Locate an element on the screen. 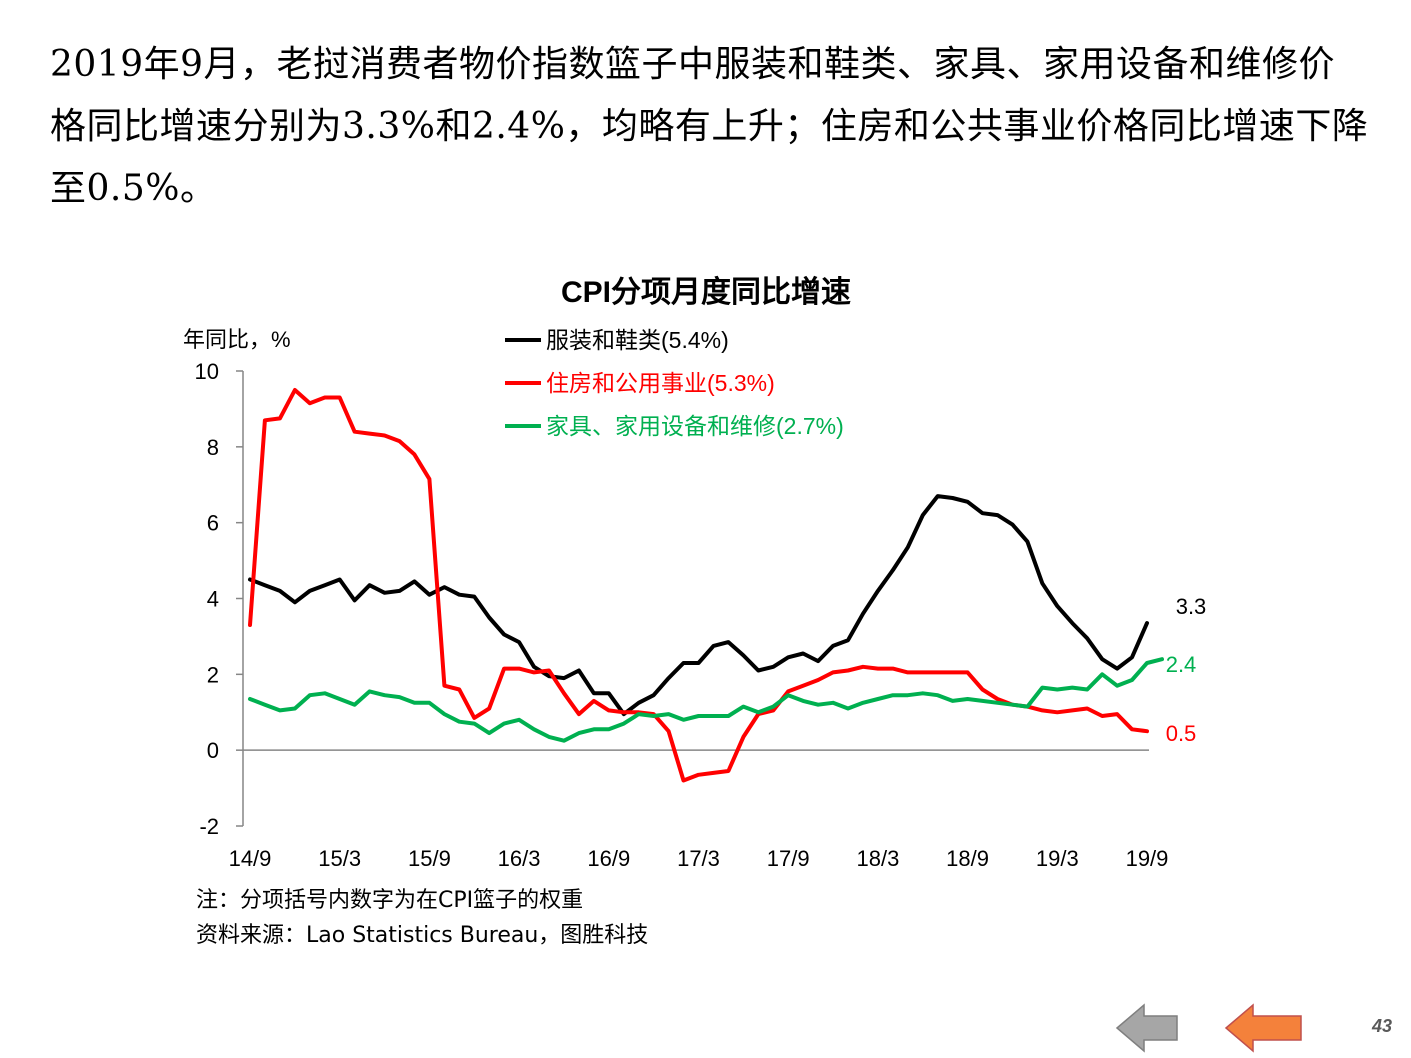 Image resolution: width=1411 pixels, height=1058 pixels. page-number: 43 is located at coordinates (1381, 1026).